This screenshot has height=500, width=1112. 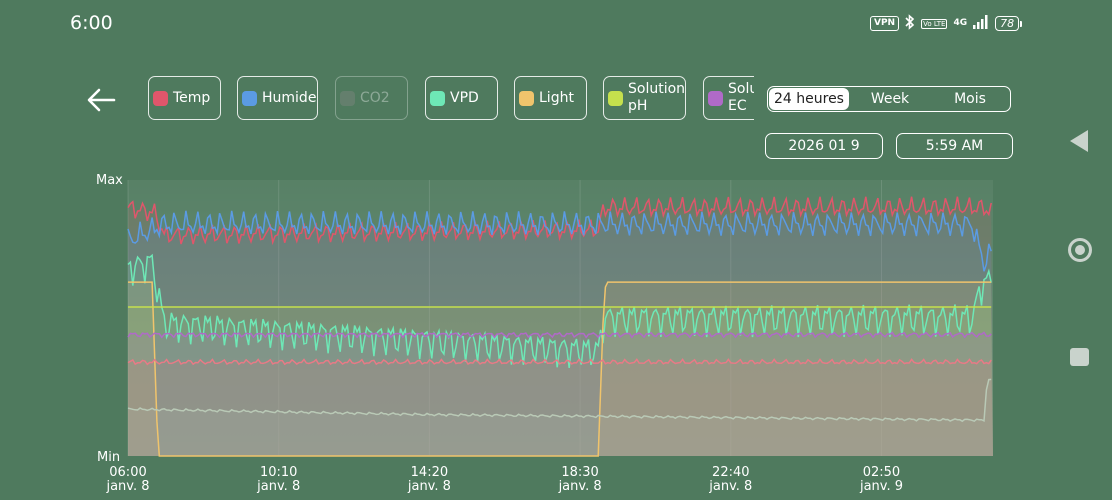 I want to click on battery-icon: 78, so click(x=1009, y=23).